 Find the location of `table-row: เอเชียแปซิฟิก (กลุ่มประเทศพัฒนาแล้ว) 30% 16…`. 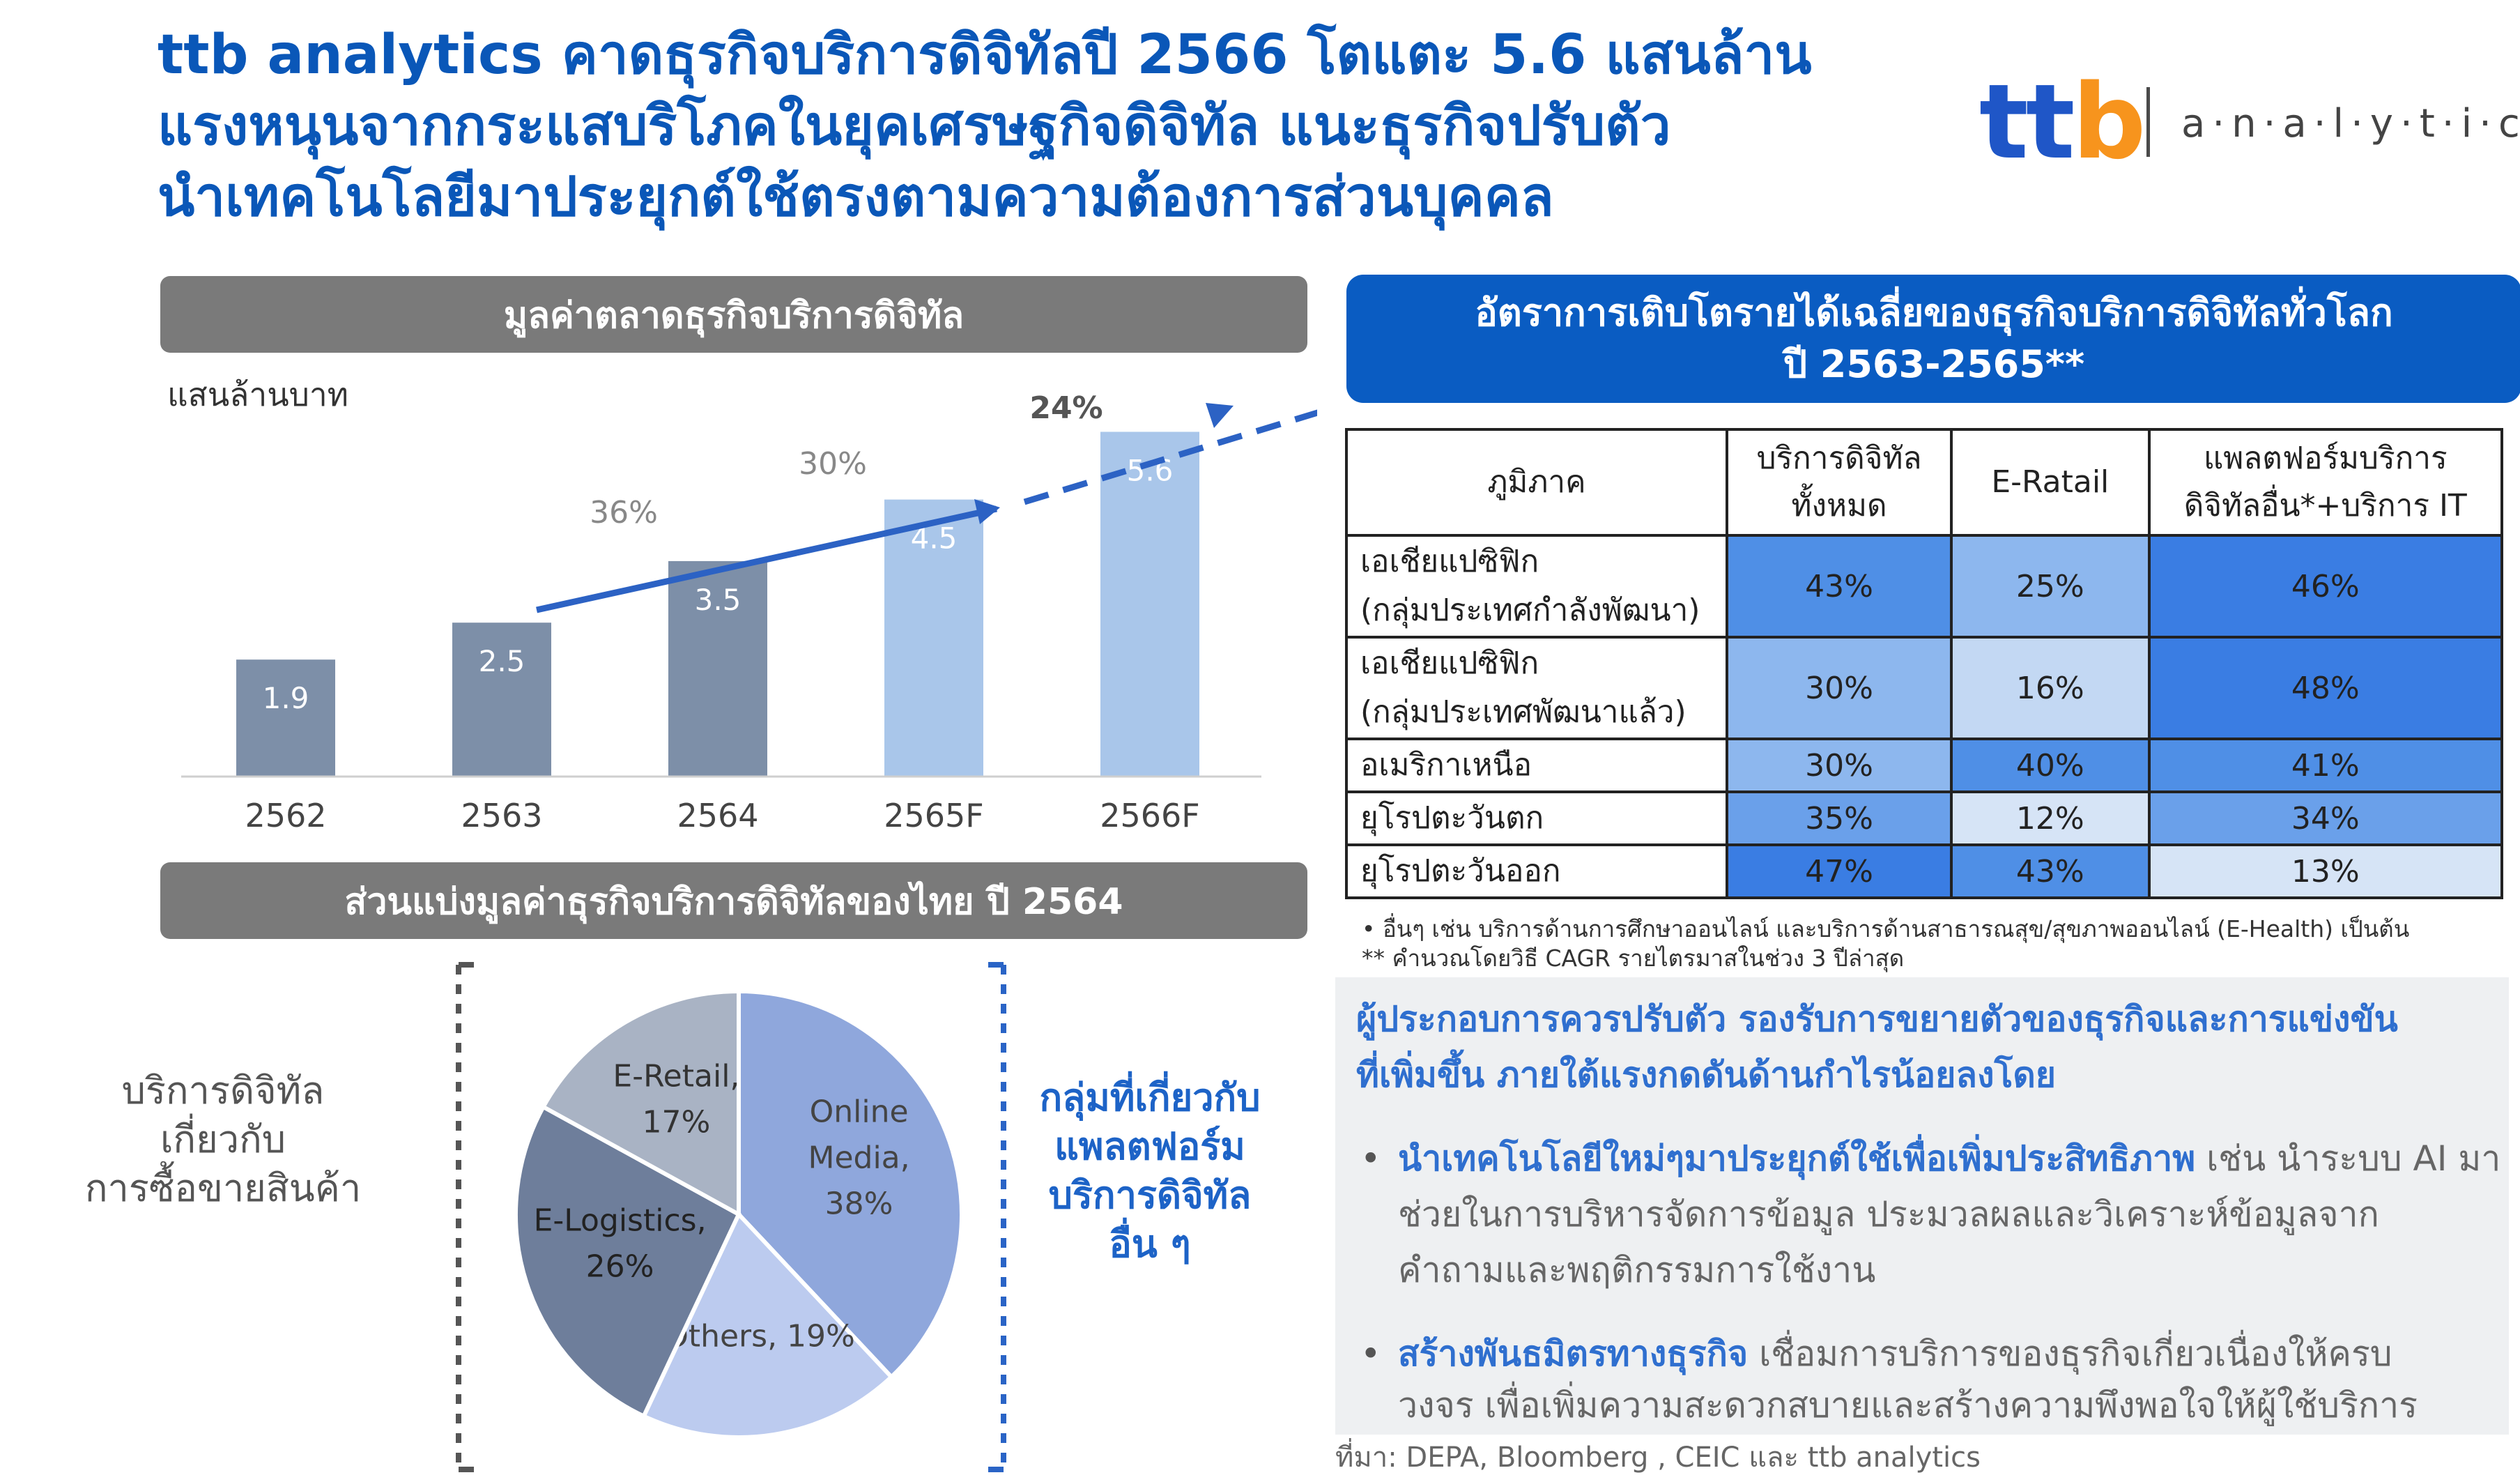

table-row: เอเชียแปซิฟิก (กลุ่มประเทศพัฒนาแล้ว) 30% 16… is located at coordinates (1924, 688).